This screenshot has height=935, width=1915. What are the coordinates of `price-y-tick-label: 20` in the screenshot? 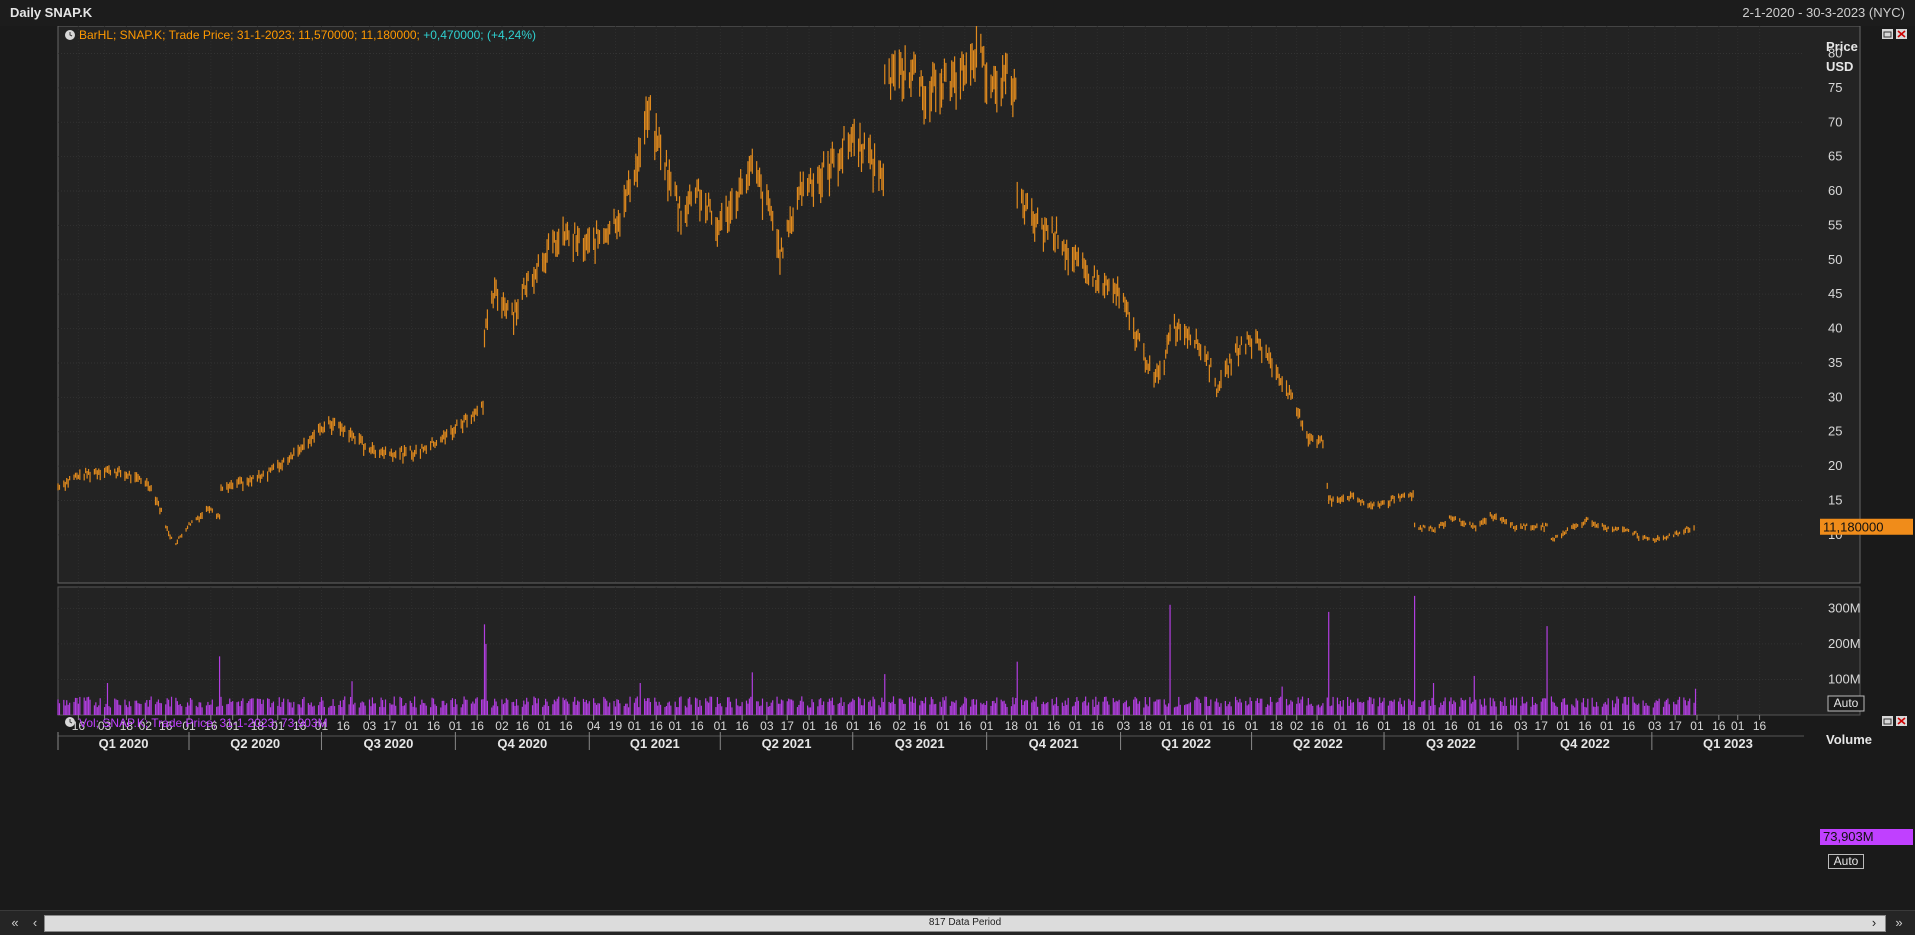 It's located at (1835, 465).